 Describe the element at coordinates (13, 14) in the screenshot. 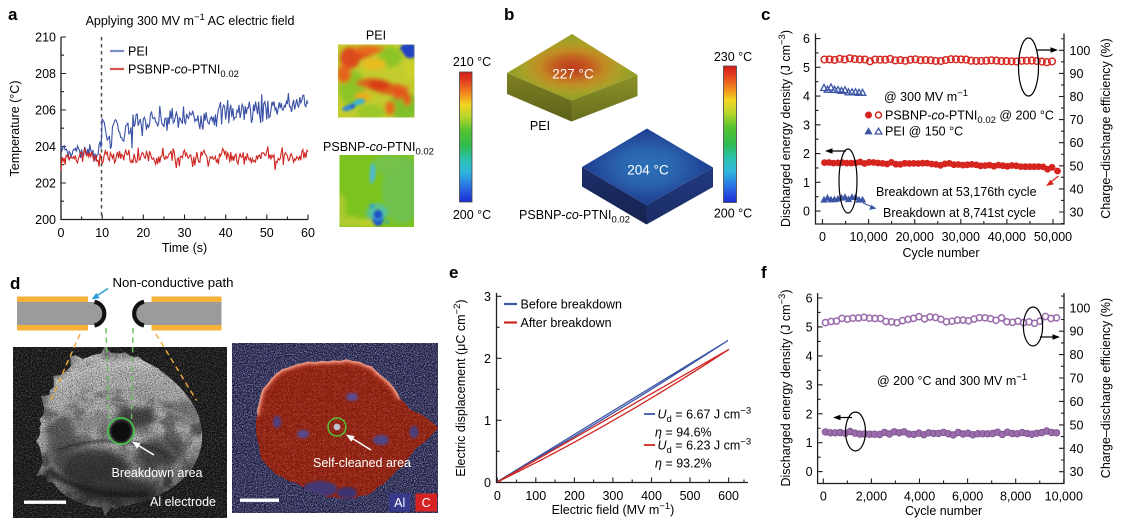

I see `svg-text: a` at that location.